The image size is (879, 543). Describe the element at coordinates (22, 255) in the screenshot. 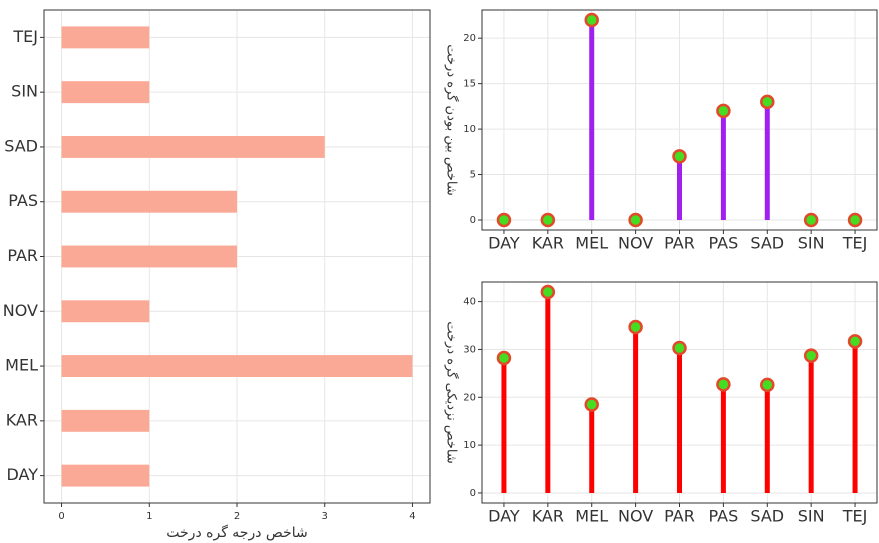

I see `y-tick-label: PAR` at that location.